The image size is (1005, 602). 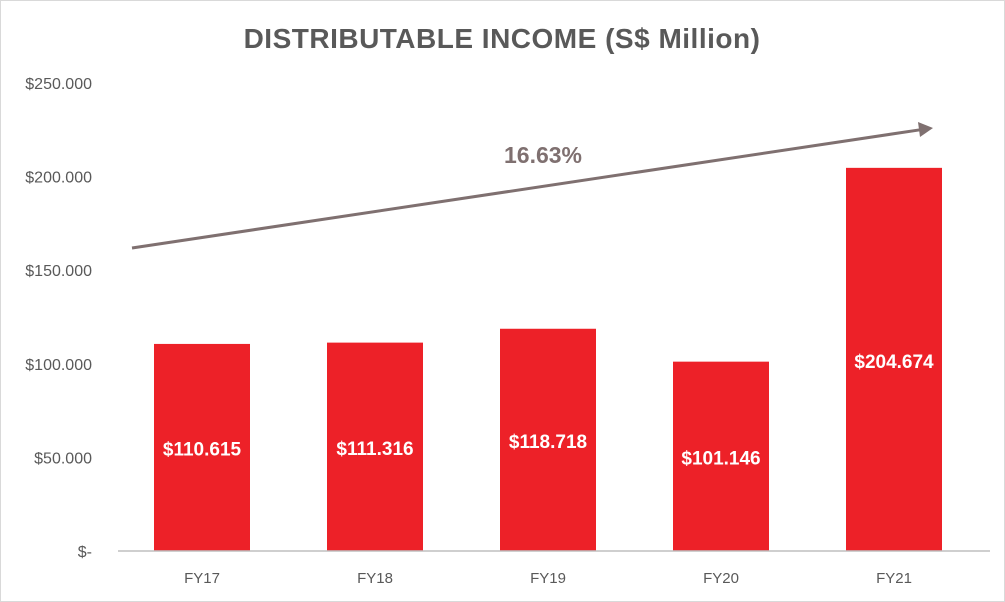 I want to click on data-label: $111.316, so click(x=374, y=449).